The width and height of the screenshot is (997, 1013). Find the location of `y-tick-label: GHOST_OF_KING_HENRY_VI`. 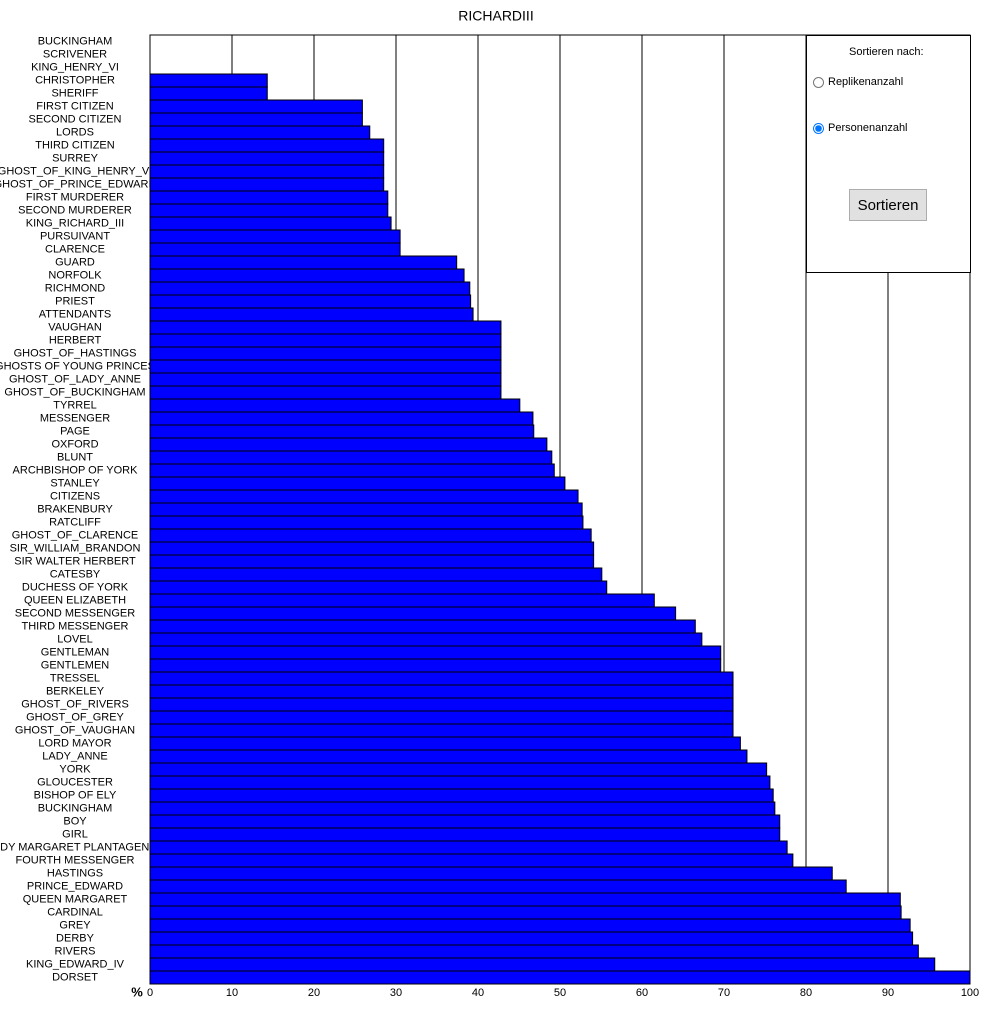

y-tick-label: GHOST_OF_KING_HENRY_VI is located at coordinates (76, 171).